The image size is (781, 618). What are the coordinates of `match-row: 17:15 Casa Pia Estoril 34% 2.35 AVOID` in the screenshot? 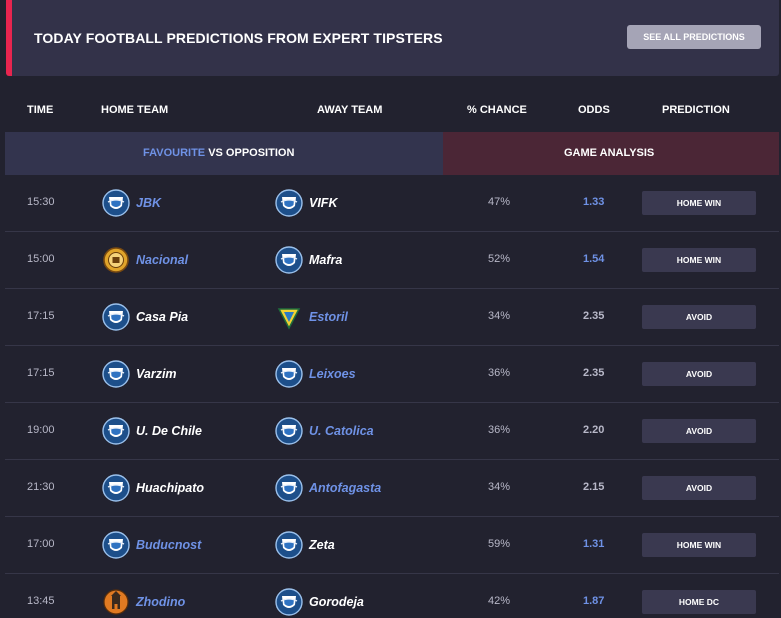 It's located at (392, 317).